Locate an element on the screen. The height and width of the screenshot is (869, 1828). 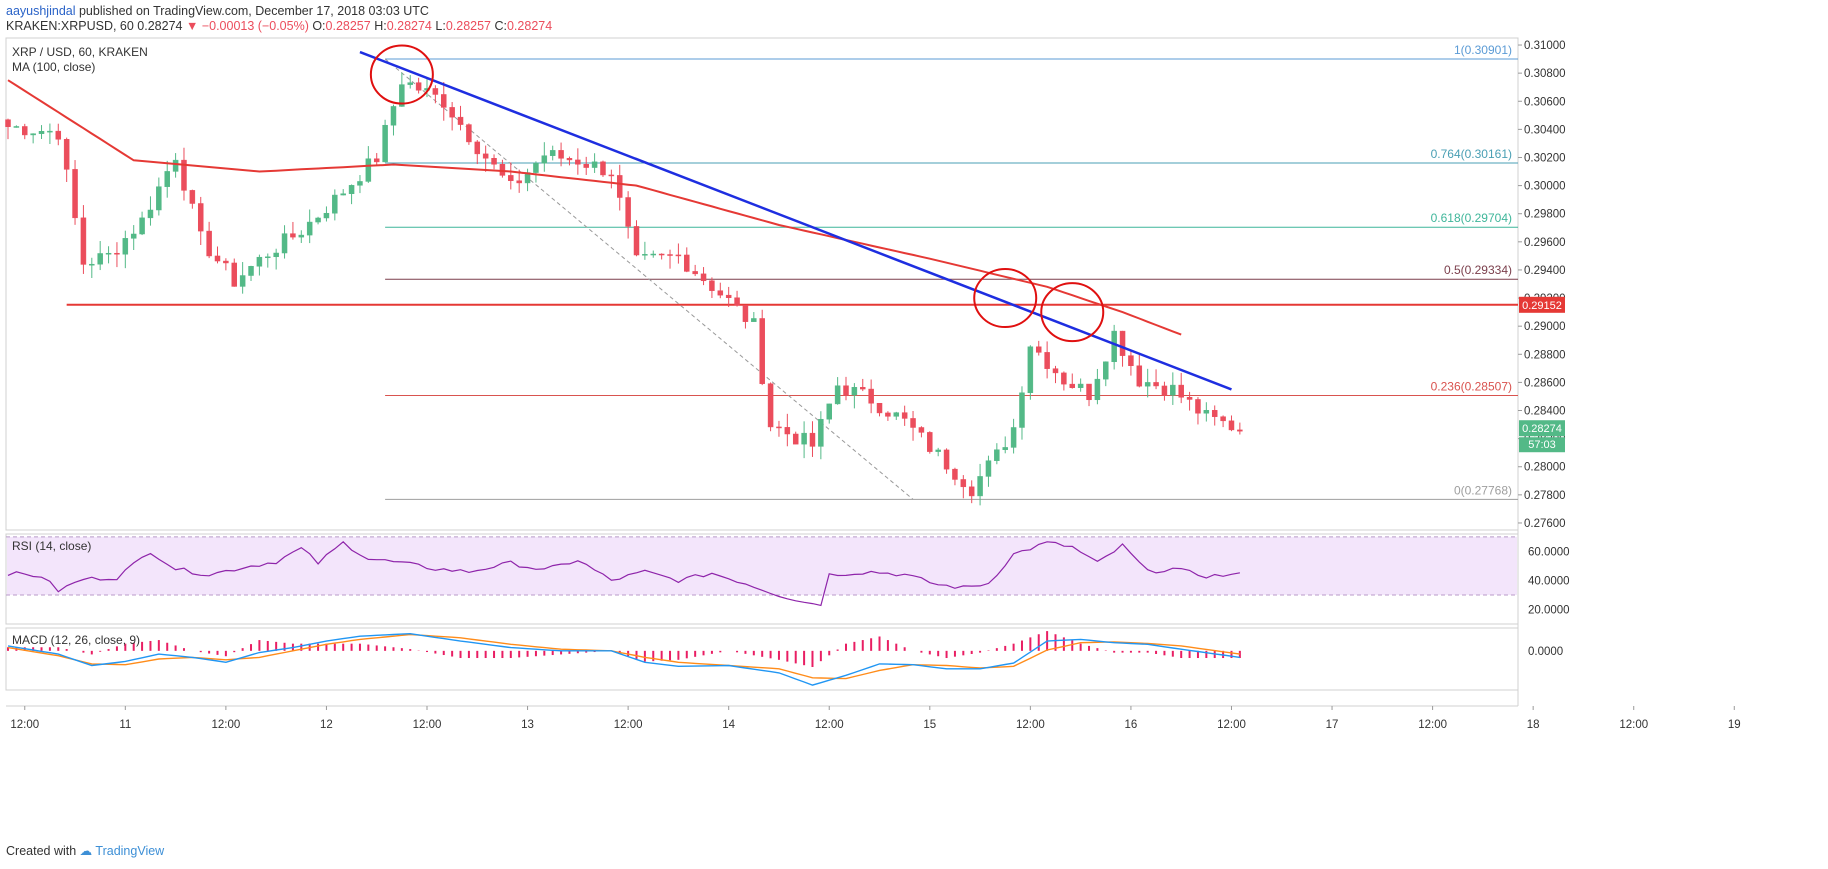
h-label: H: is located at coordinates (380, 26).